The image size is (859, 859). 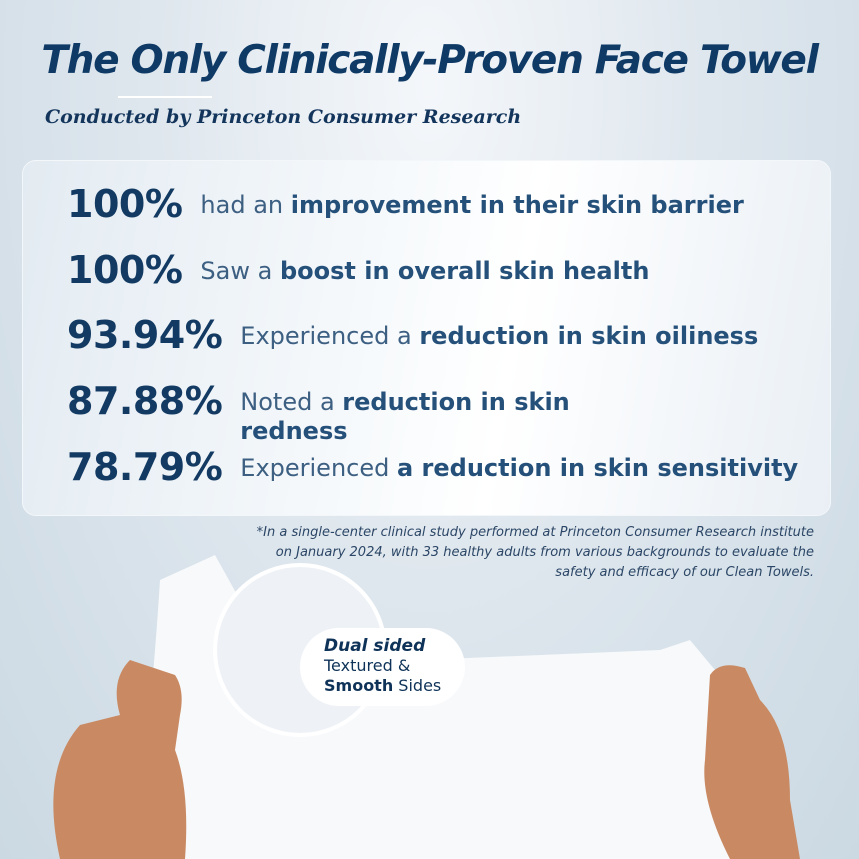 I want to click on right-hand-icon, so click(x=752, y=762).